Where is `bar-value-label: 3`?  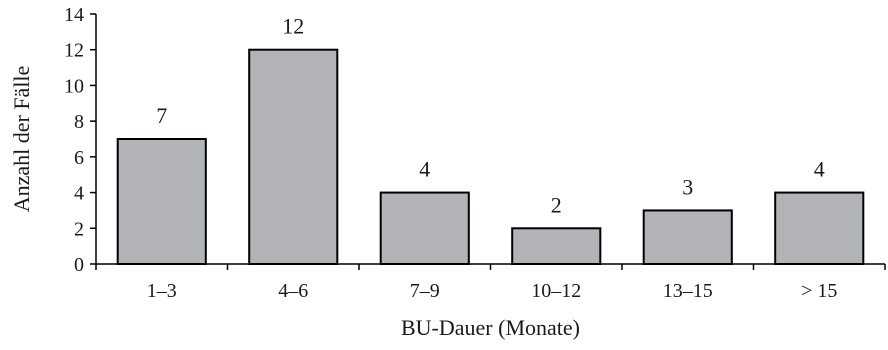
bar-value-label: 3 is located at coordinates (687, 186).